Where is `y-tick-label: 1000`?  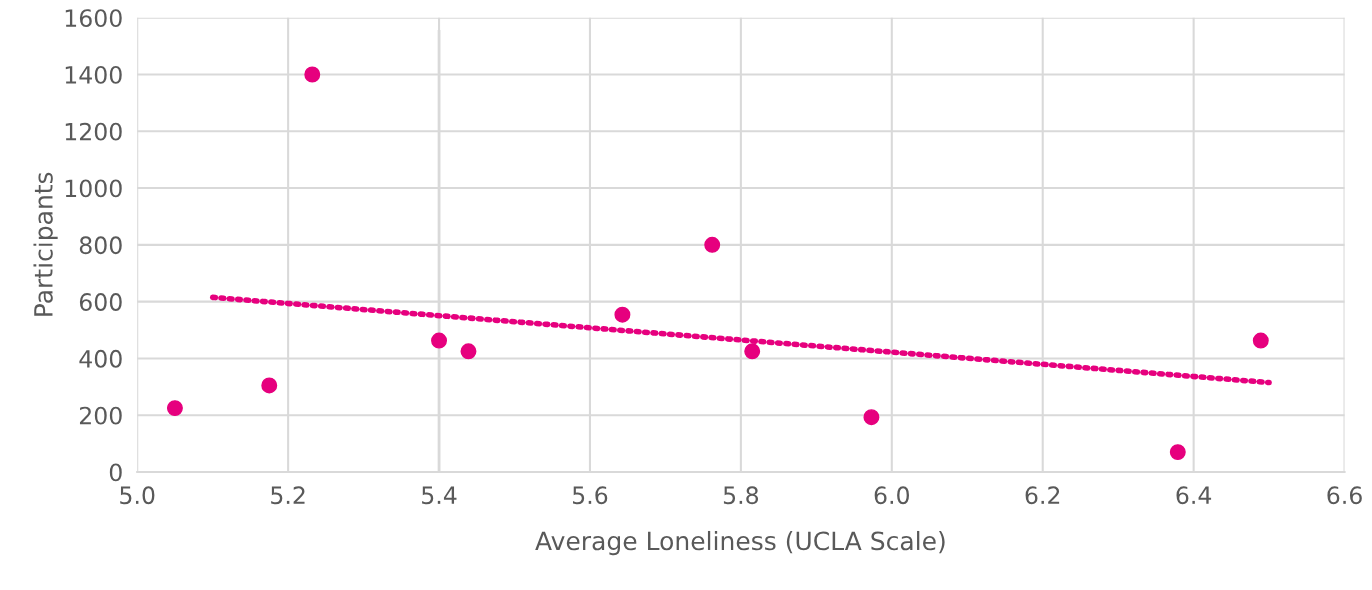 y-tick-label: 1000 is located at coordinates (93, 188).